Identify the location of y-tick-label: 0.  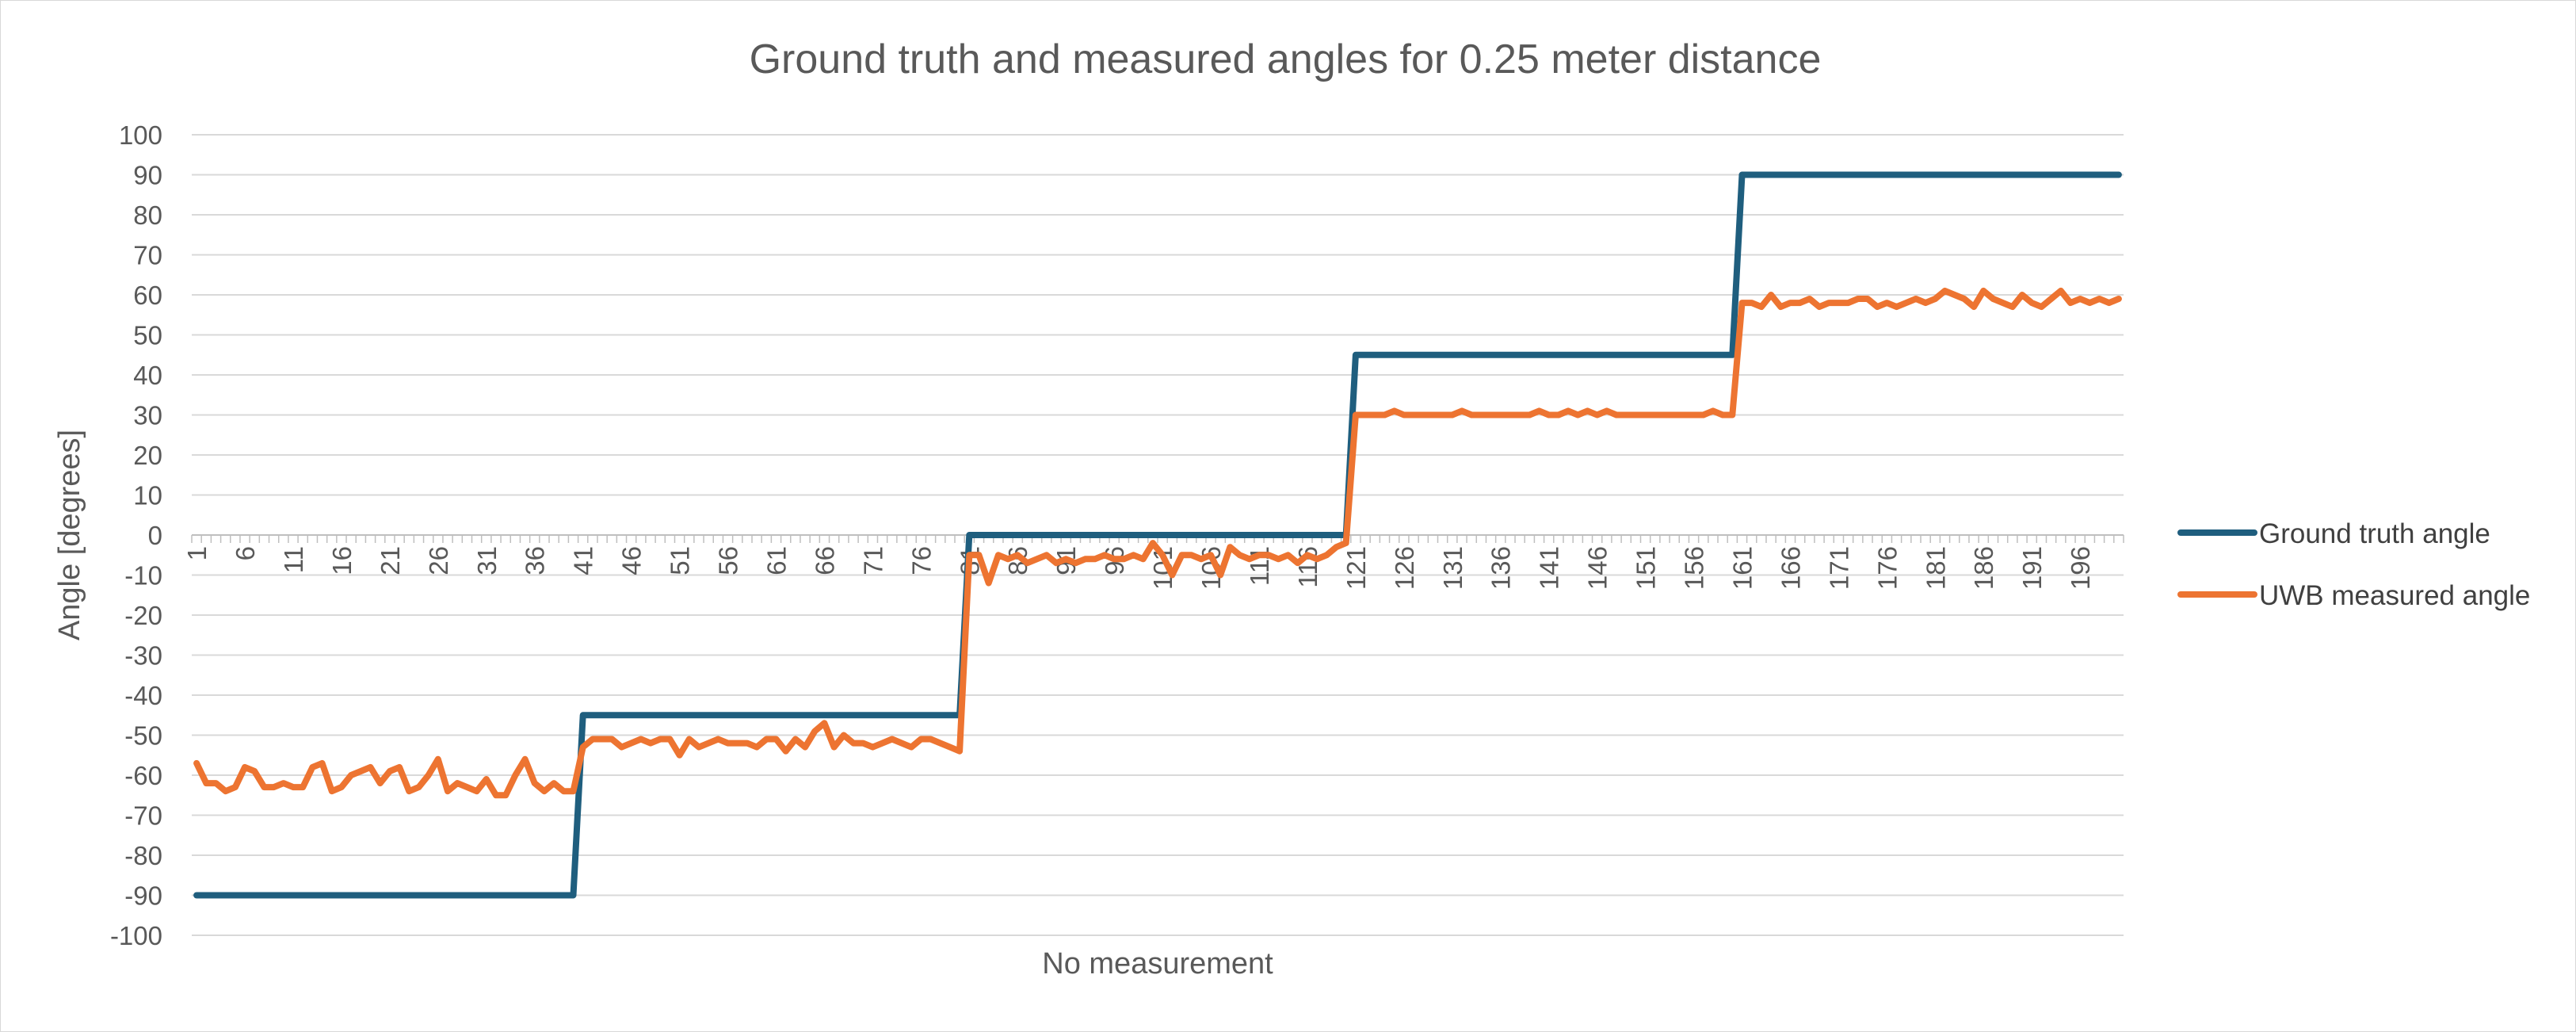
(155, 535).